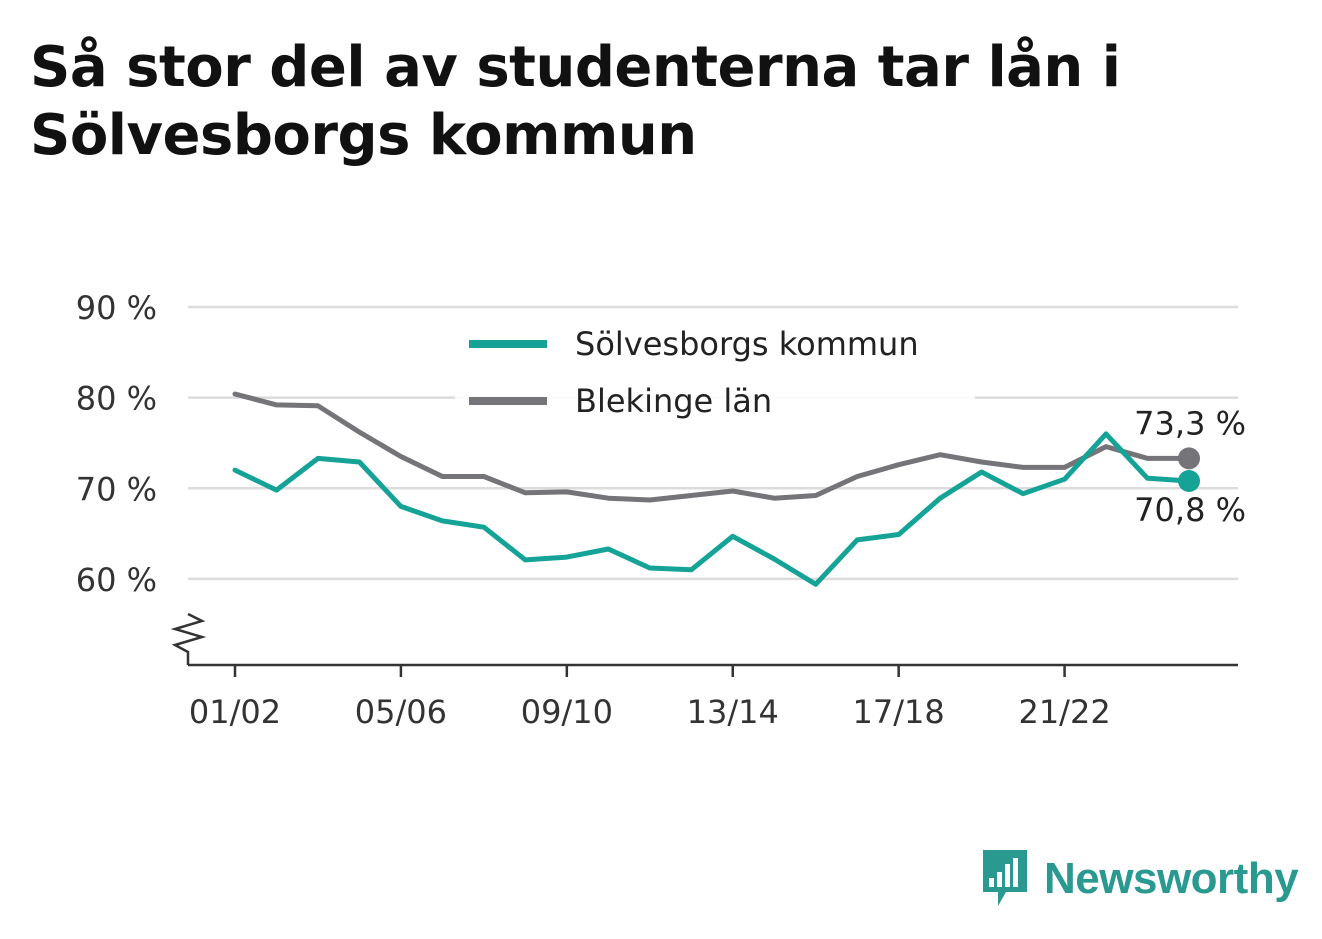  What do you see at coordinates (1171, 878) in the screenshot?
I see `logo-text: Newsworthy` at bounding box center [1171, 878].